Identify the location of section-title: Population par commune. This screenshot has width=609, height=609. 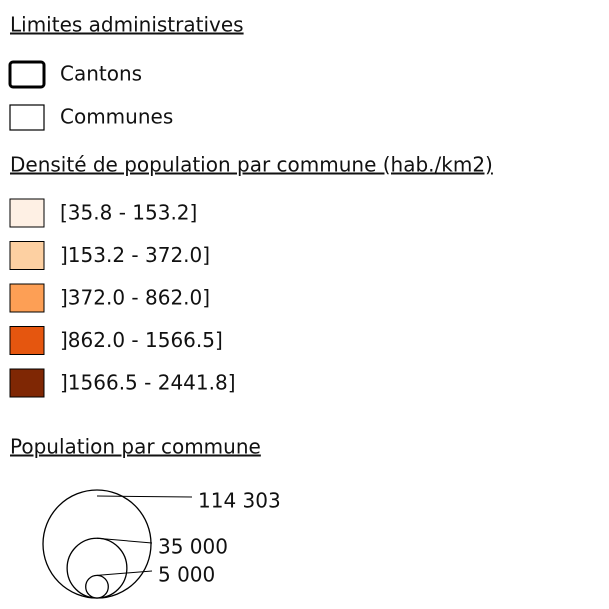
(135, 447).